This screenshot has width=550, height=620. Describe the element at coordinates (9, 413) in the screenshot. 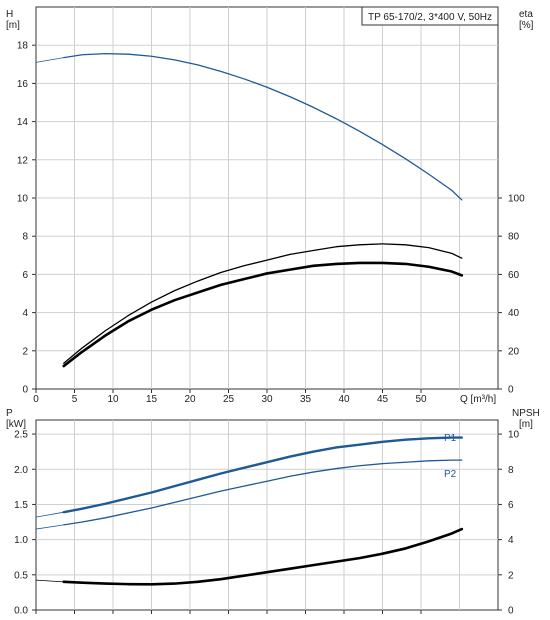

I see `y-left-label-bottom-1: P` at that location.